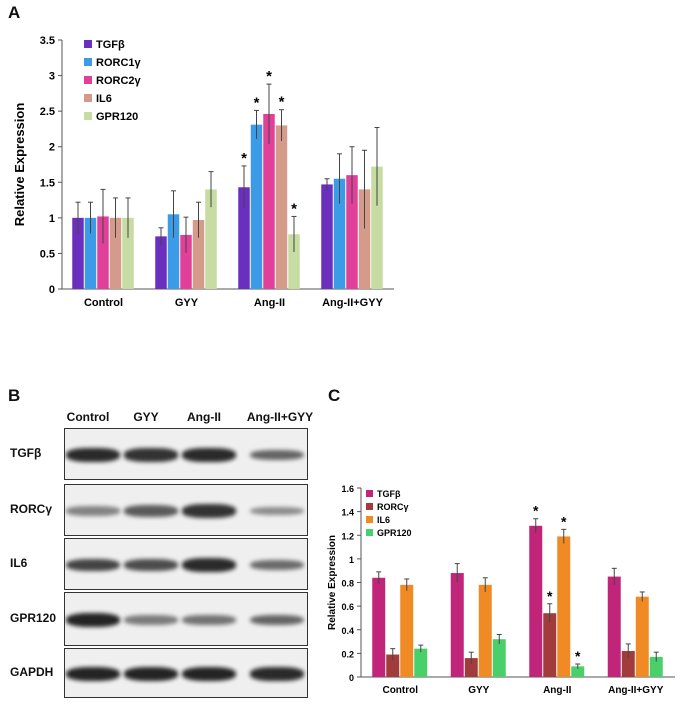 This screenshot has height=708, width=681. Describe the element at coordinates (347, 607) in the screenshot. I see `y-tick-label: 0.6` at that location.